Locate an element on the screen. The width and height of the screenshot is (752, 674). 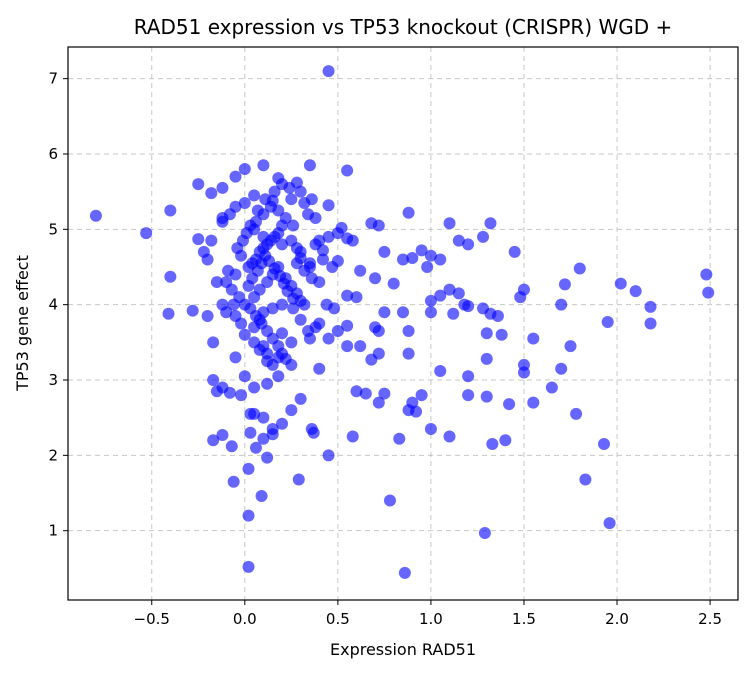
x-axis-ticks: −0.5 0.0 0.5 1.0 1.5 2.0 2.5 is located at coordinates (428, 614).